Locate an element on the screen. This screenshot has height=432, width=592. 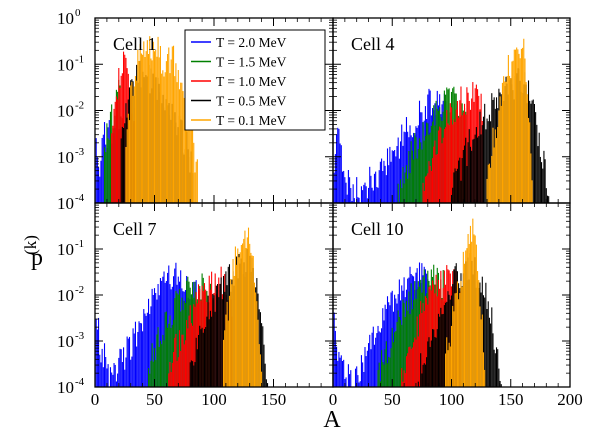
legend-entry: T = 0.5 MeV is located at coordinates (251, 101).